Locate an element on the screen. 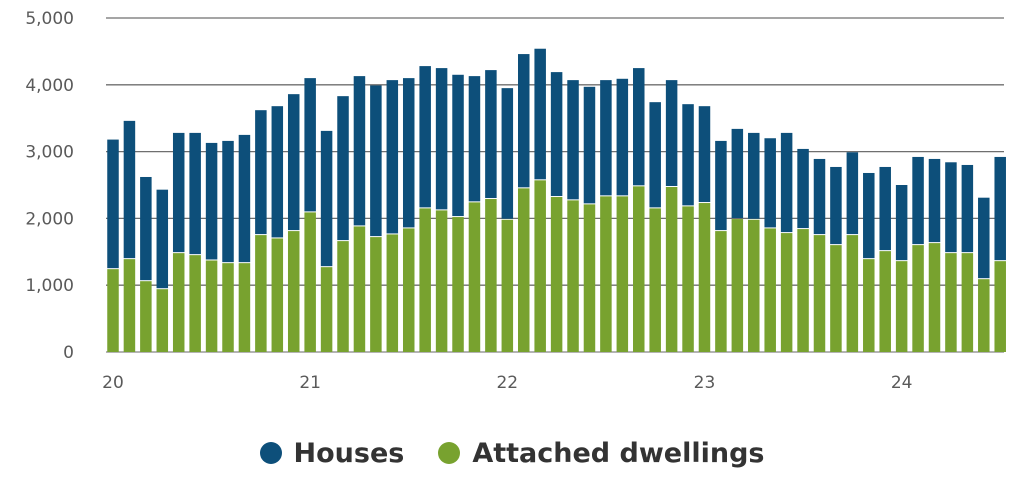 Image resolution: width=1024 pixels, height=501 pixels. legend-item-attached-dwellings: Attached dwellings is located at coordinates (601, 453).